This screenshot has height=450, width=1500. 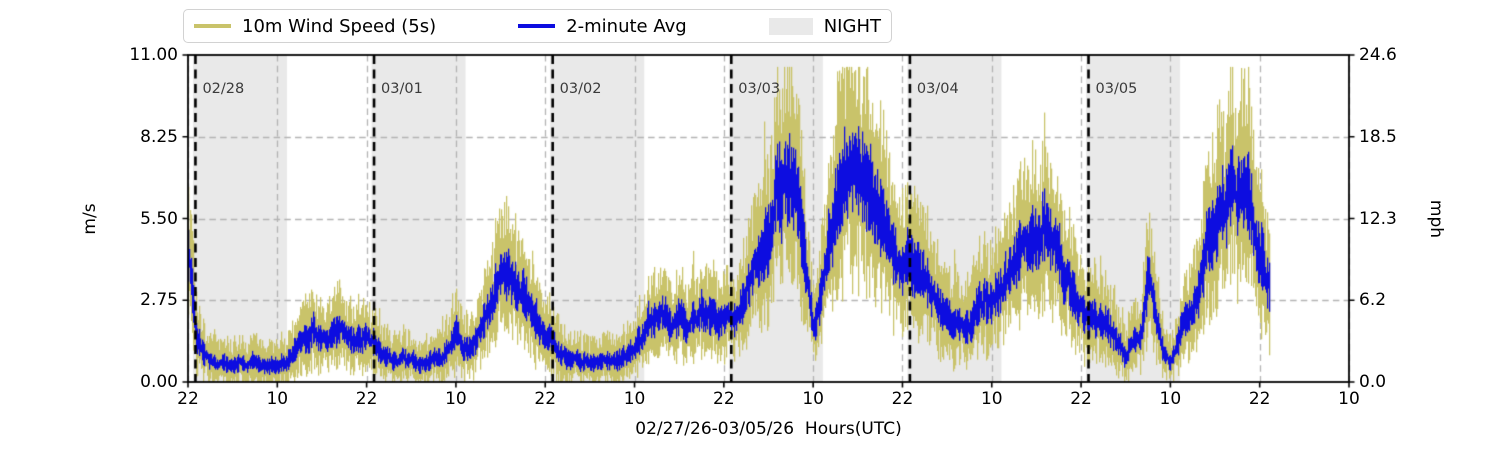 I want to click on xtick-1-10: 10, so click(x=277, y=399).